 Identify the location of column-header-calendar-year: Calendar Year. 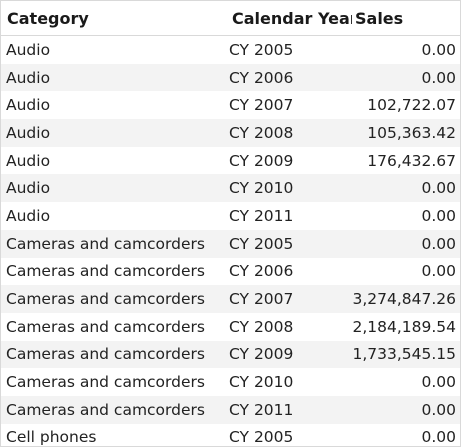
(289, 18).